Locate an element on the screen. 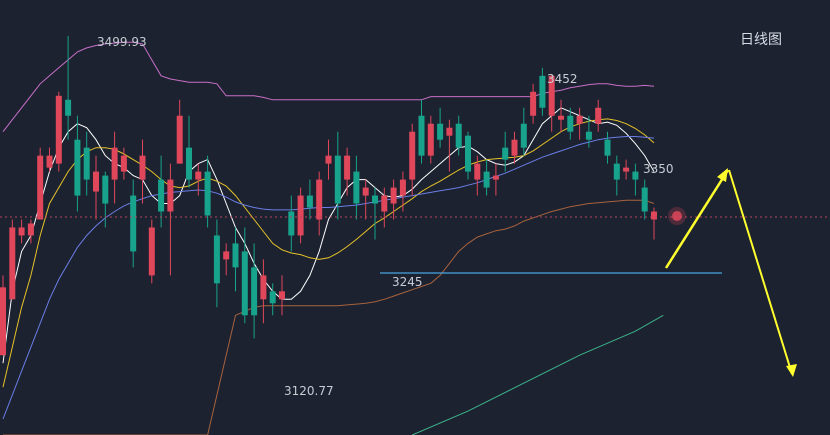 The width and height of the screenshot is (830, 435). arrow-down-head is located at coordinates (791, 370).